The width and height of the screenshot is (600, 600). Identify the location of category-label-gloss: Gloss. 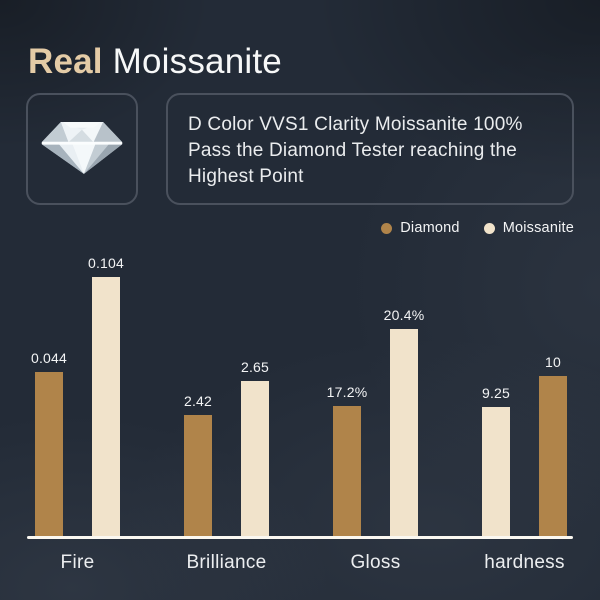
(375, 562).